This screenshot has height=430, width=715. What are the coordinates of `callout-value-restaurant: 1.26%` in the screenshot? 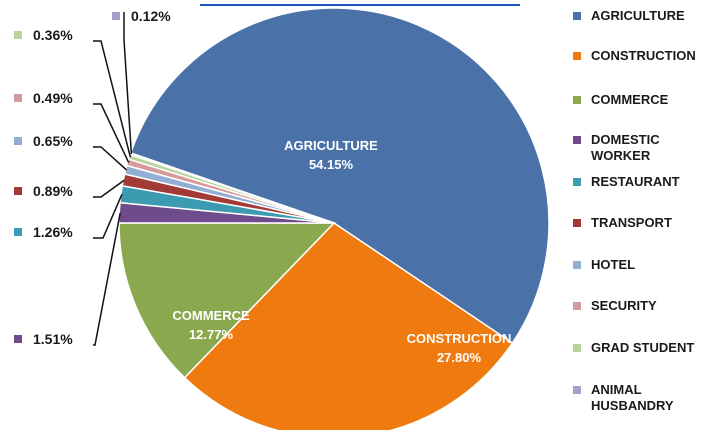 It's located at (53, 232).